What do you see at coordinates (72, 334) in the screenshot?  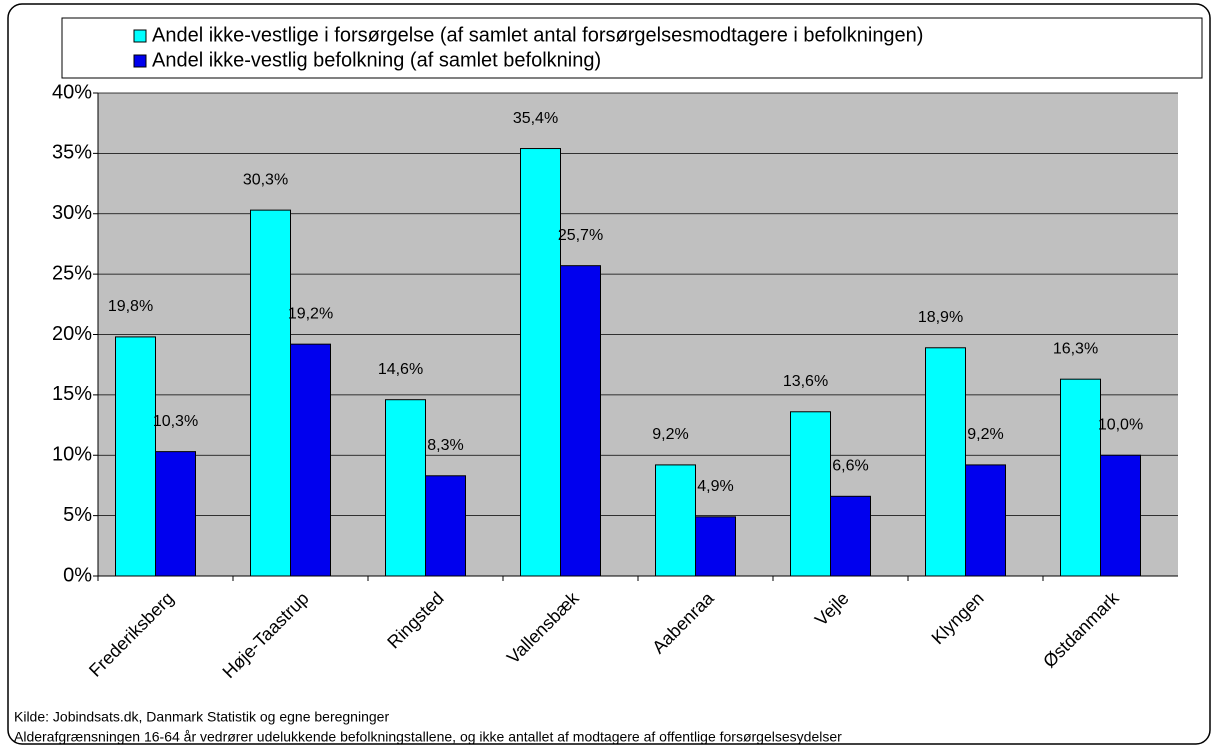 I see `y-tick-label: 20%` at bounding box center [72, 334].